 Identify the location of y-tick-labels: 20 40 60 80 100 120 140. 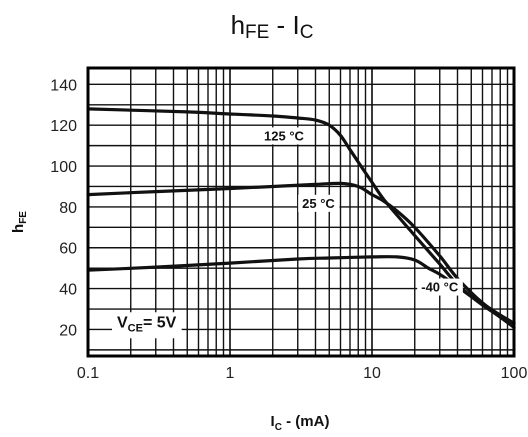
(63, 208).